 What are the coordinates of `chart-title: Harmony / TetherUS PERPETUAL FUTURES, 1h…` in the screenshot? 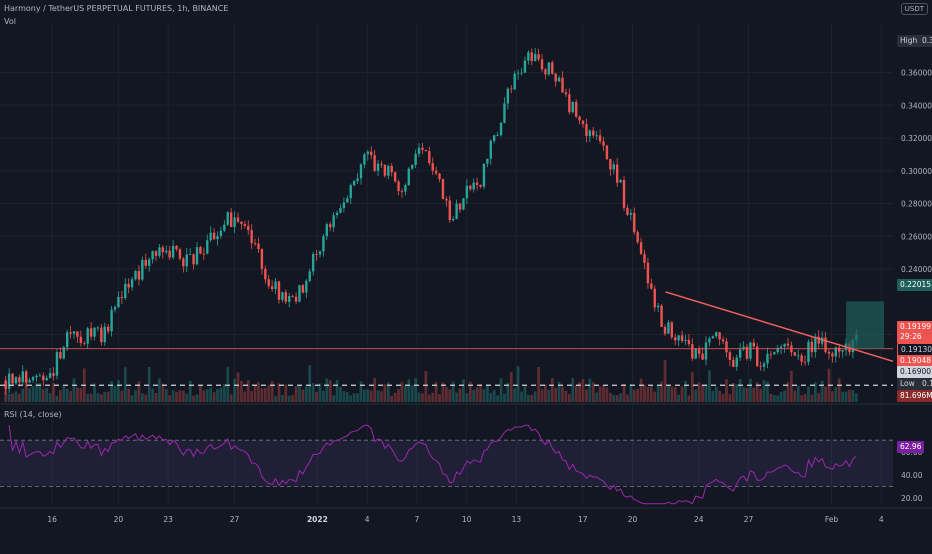 It's located at (116, 8).